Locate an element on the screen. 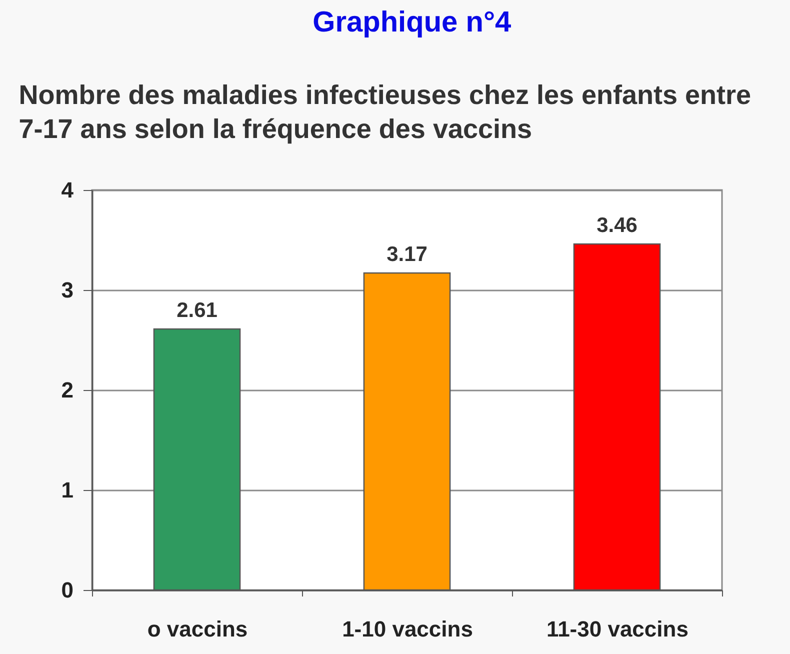 This screenshot has width=790, height=654. y-tick-label: 0 is located at coordinates (67, 590).